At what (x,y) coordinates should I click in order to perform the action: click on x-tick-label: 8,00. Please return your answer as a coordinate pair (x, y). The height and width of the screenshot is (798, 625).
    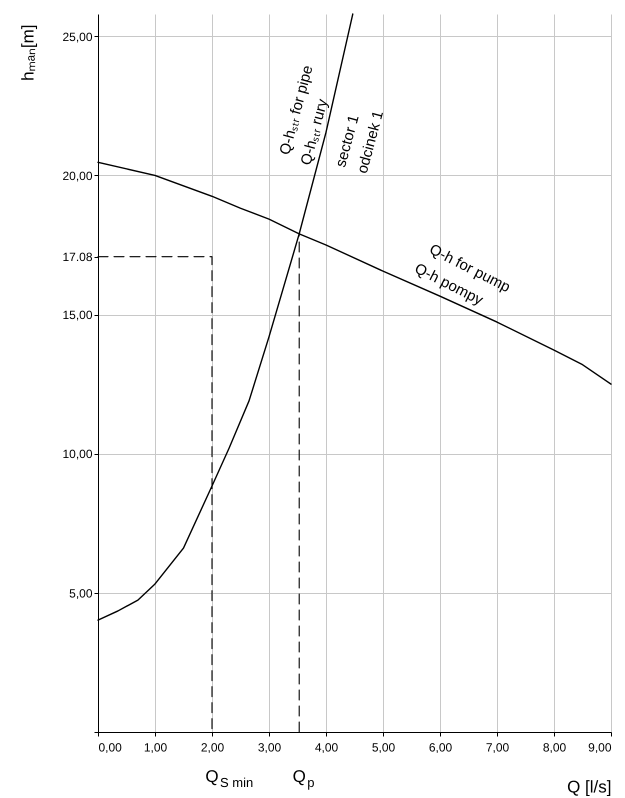
    Looking at the image, I should click on (554, 747).